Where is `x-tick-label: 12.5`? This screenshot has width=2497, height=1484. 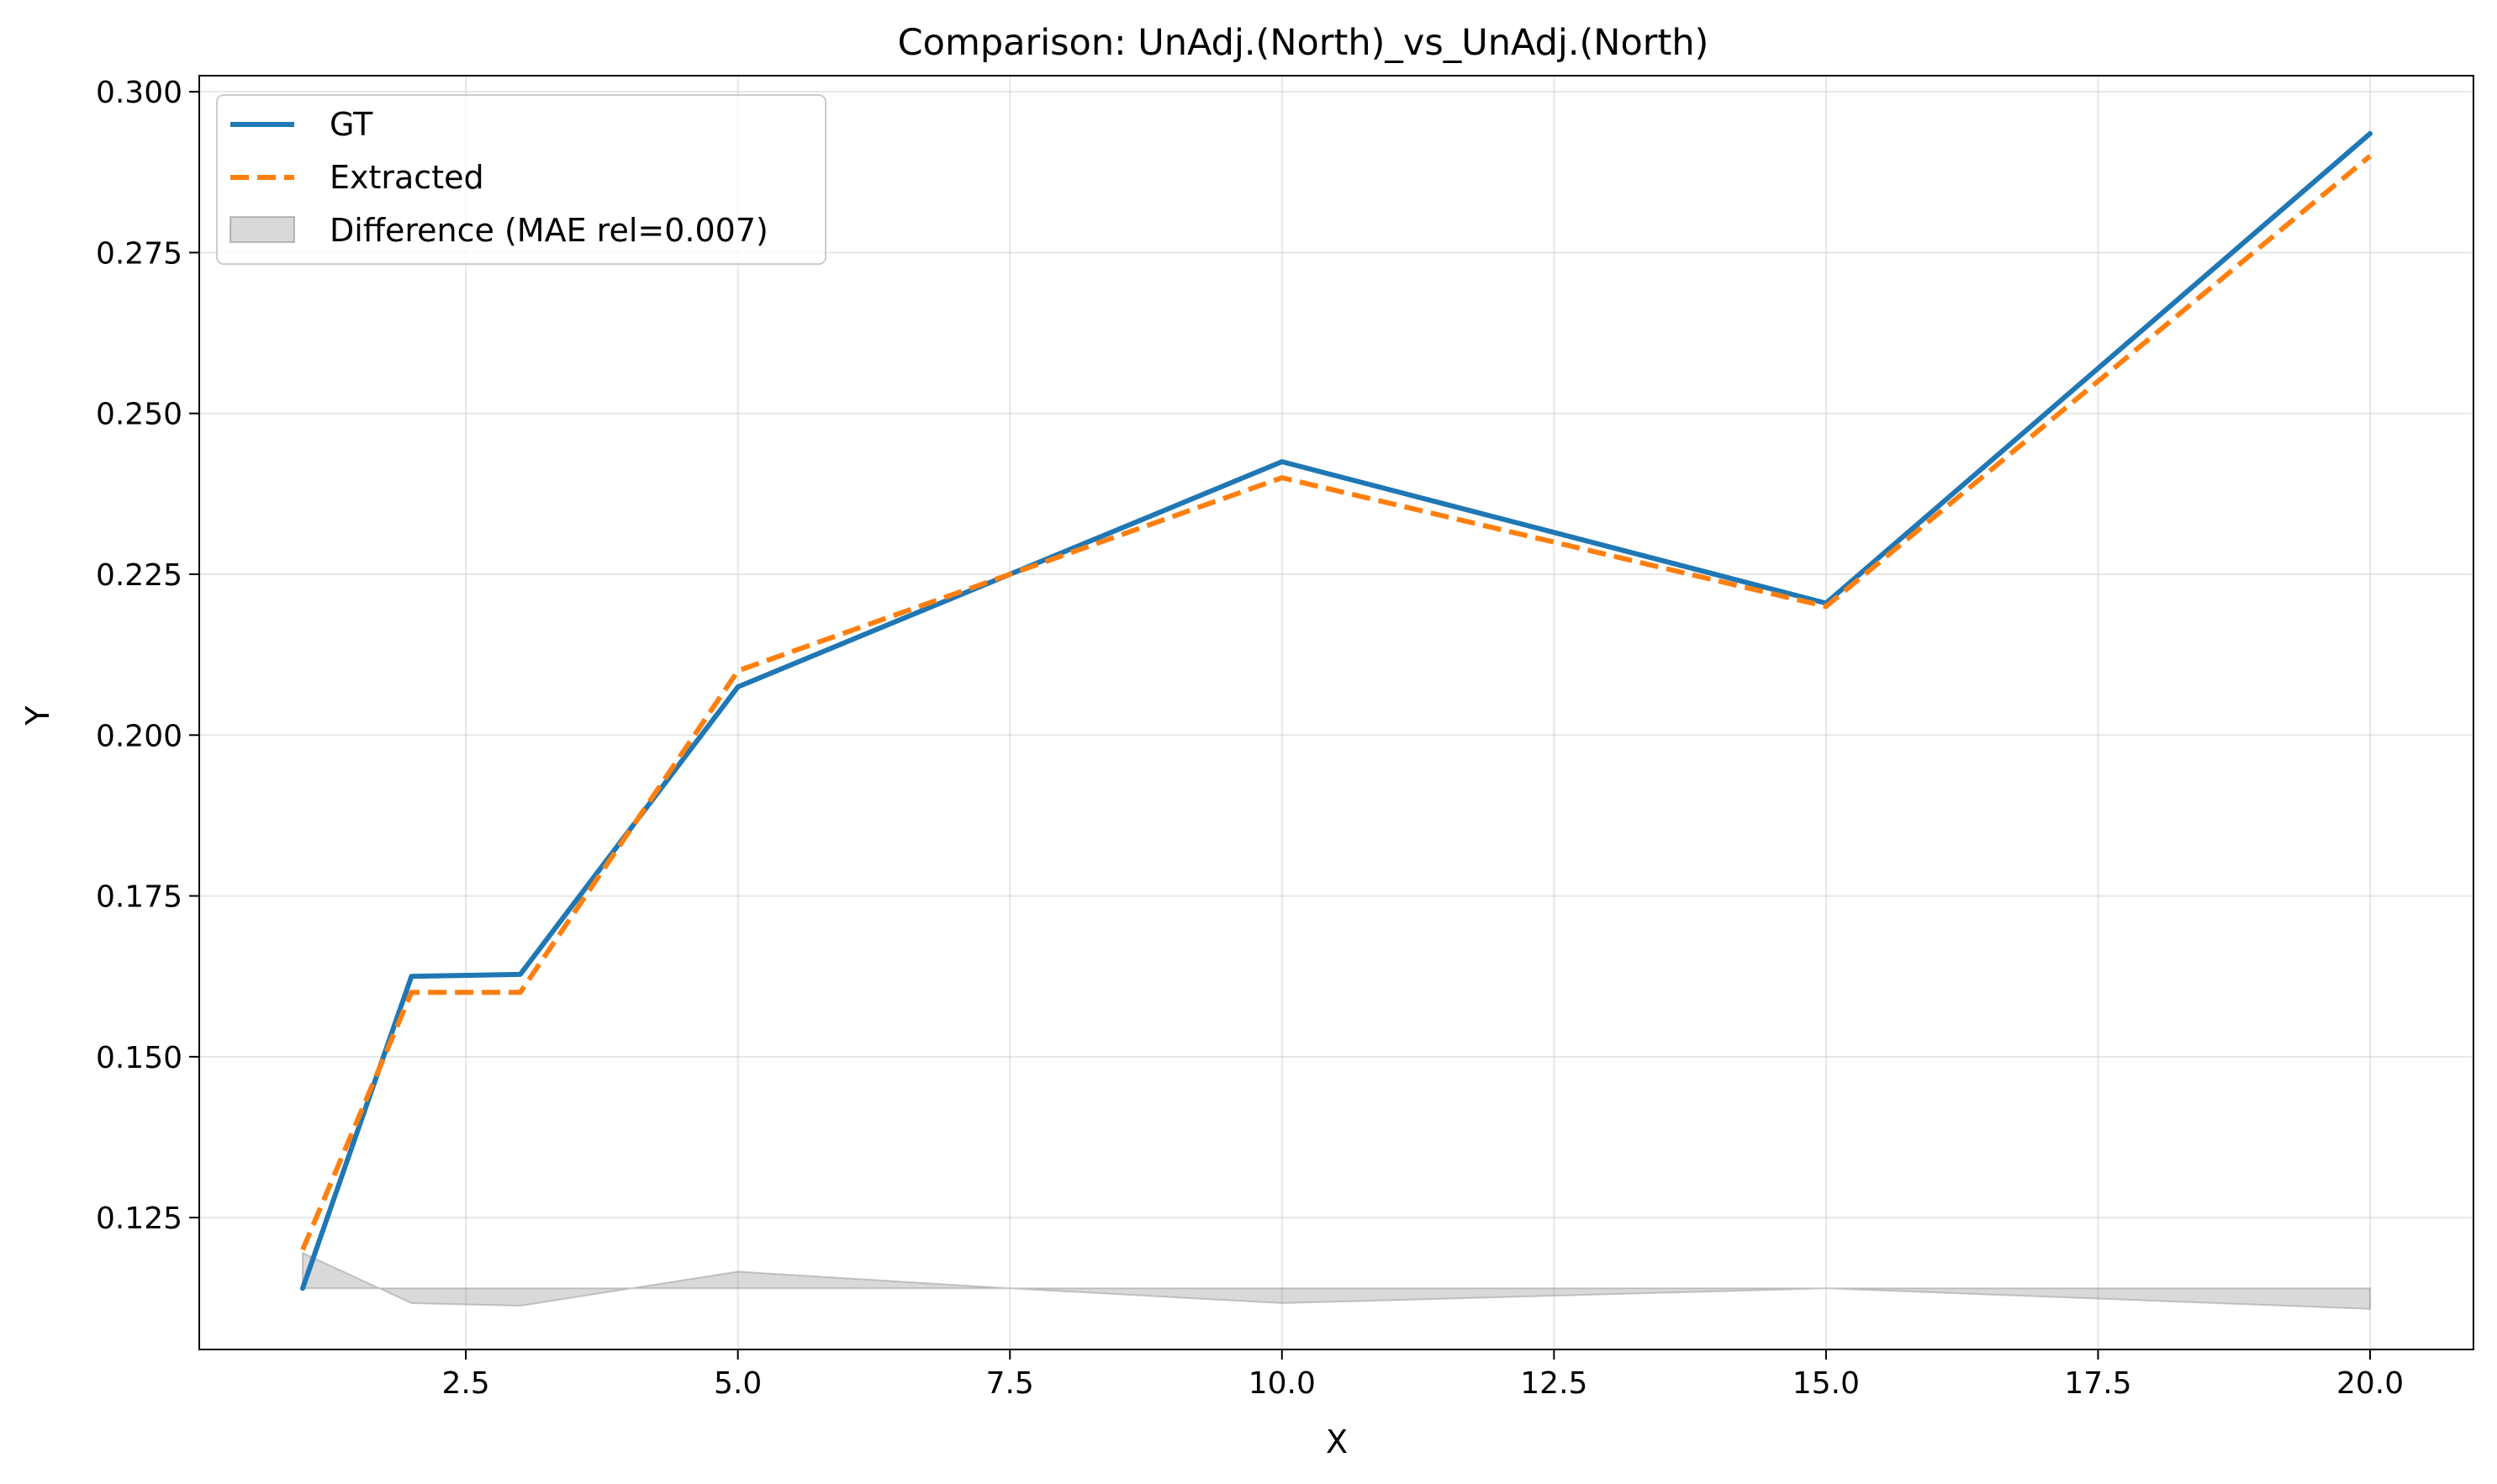
x-tick-label: 12.5 is located at coordinates (1553, 1383).